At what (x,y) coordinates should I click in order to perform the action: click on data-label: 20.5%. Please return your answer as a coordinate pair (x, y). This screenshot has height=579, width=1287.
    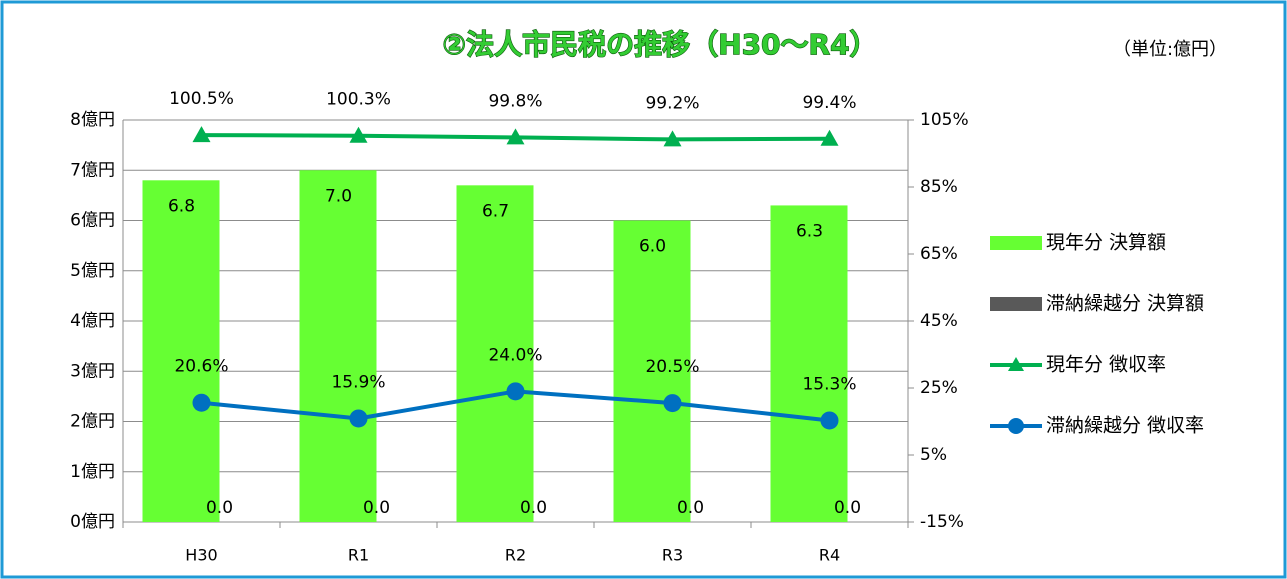
    Looking at the image, I should click on (672, 367).